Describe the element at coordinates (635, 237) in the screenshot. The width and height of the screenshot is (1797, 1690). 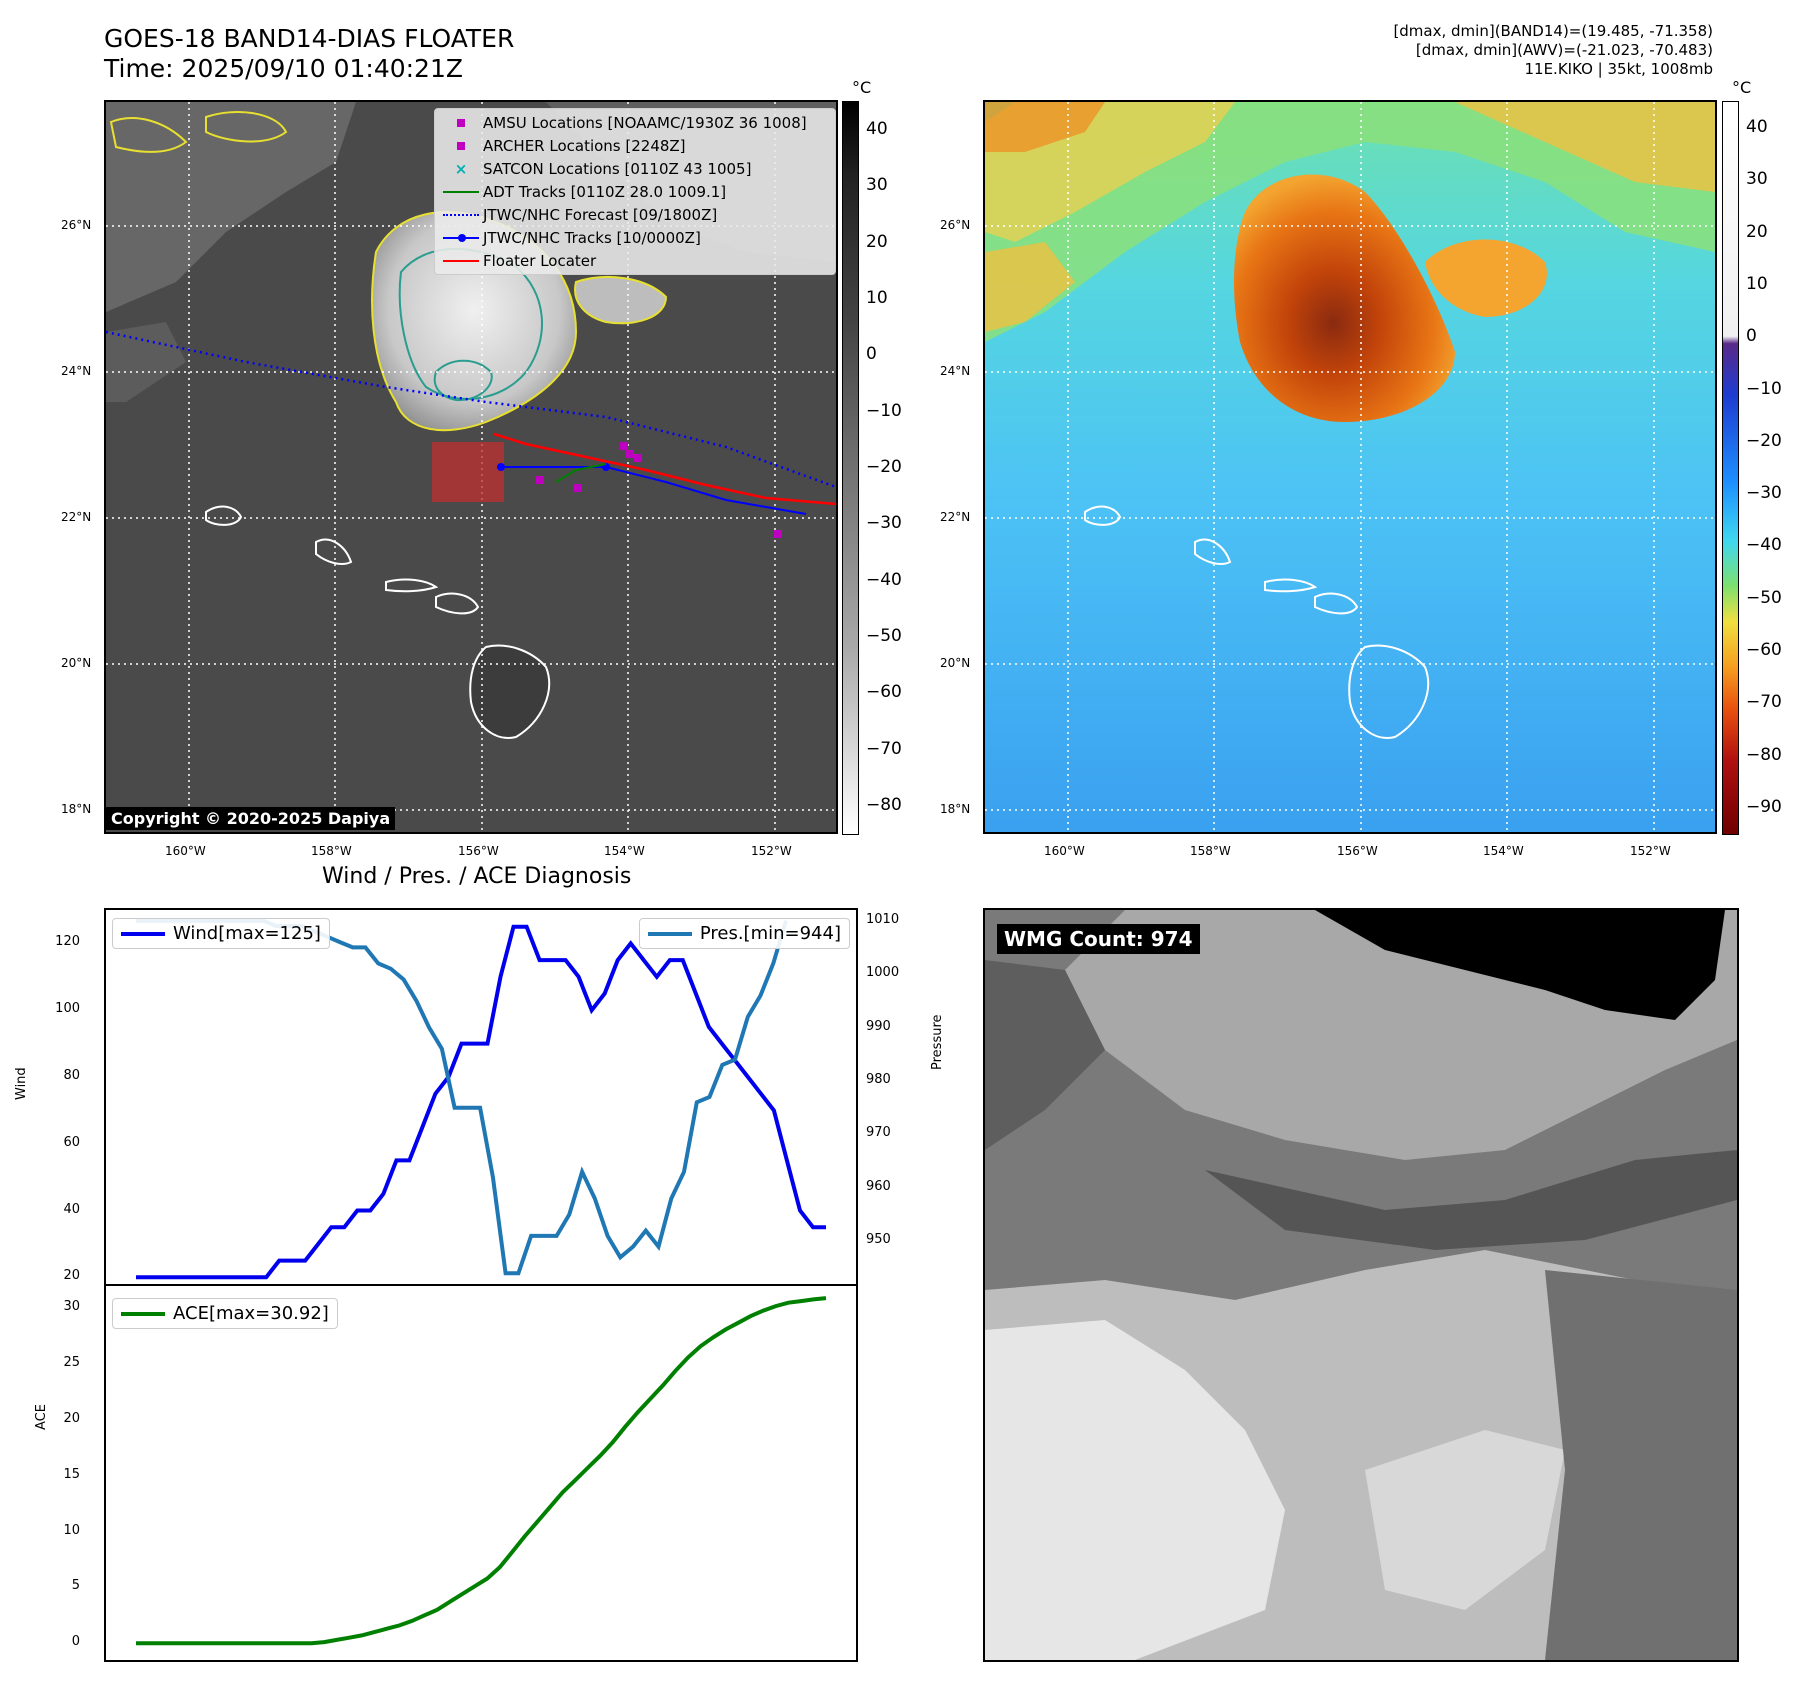
I see `legend-item-nhc-tracks: JTWC/NHC Tracks [10/0000Z]` at that location.